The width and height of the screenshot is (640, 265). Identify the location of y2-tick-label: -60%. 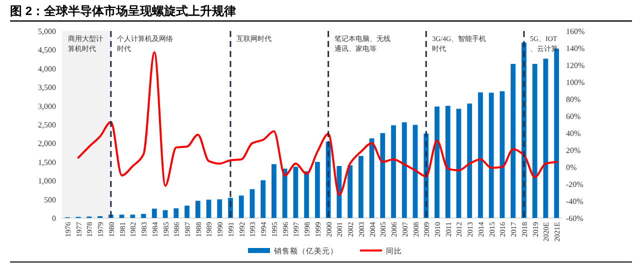
(575, 218).